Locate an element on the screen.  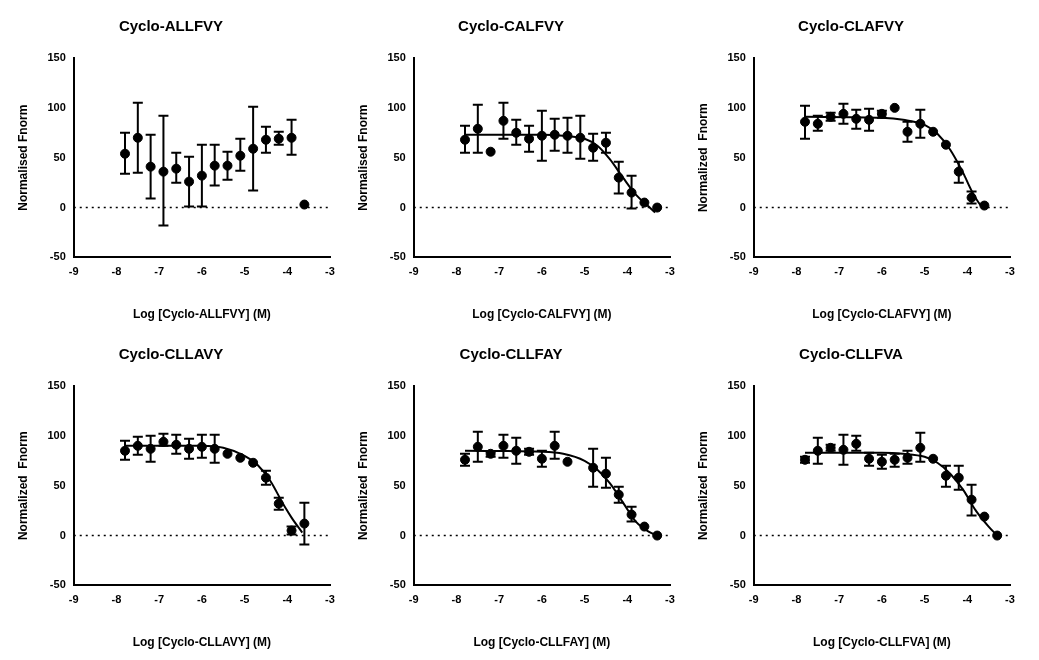
chart-title: Cyclo-CLLFVA is located at coordinates (851, 354).